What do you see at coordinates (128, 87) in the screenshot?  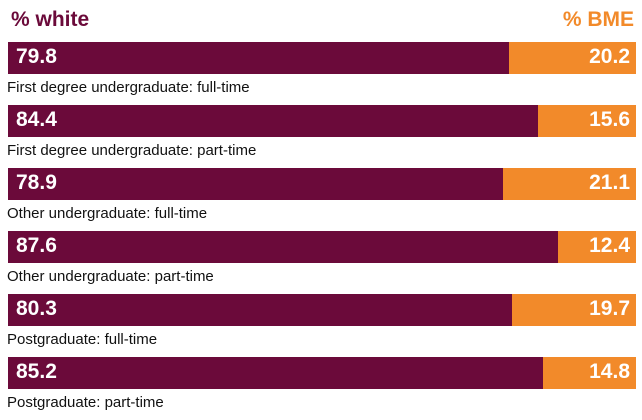 I see `category-label: First degree undergraduate: full-time` at bounding box center [128, 87].